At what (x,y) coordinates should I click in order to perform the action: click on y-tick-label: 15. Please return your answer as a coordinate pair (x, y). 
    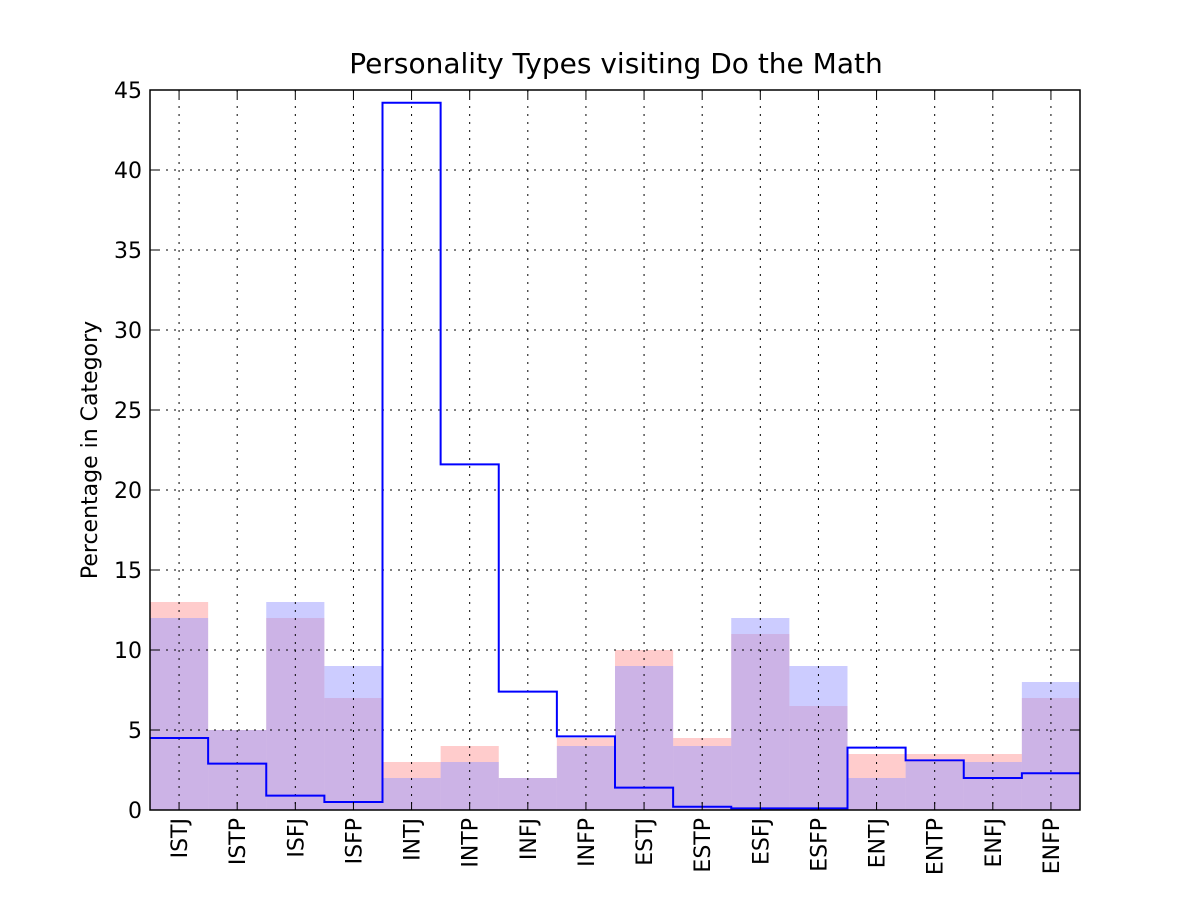
    Looking at the image, I should click on (128, 571).